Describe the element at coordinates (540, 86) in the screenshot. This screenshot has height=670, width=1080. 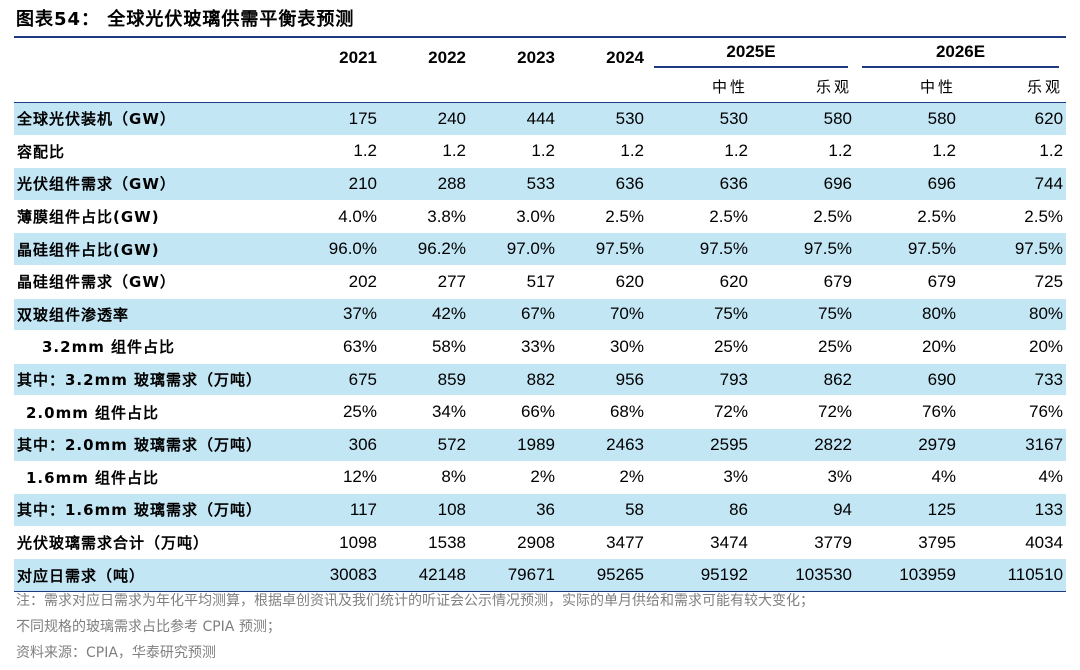
I see `header-row-scenarios: 中性 乐观 中性 乐观` at that location.